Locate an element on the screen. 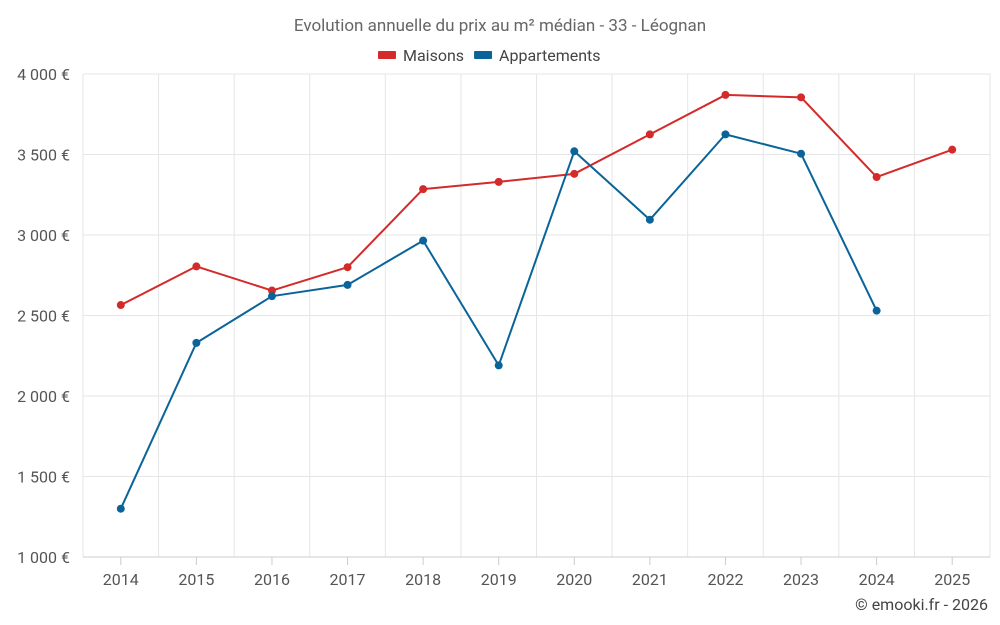 The image size is (1000, 625). legend-item-maisons: Maisons is located at coordinates (421, 55).